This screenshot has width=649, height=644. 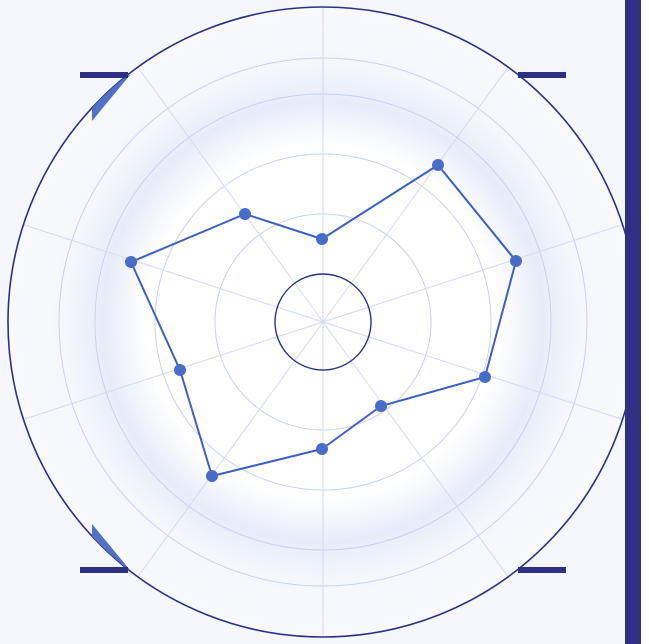 What do you see at coordinates (542, 570) in the screenshot?
I see `corner-bar-bottom-right` at bounding box center [542, 570].